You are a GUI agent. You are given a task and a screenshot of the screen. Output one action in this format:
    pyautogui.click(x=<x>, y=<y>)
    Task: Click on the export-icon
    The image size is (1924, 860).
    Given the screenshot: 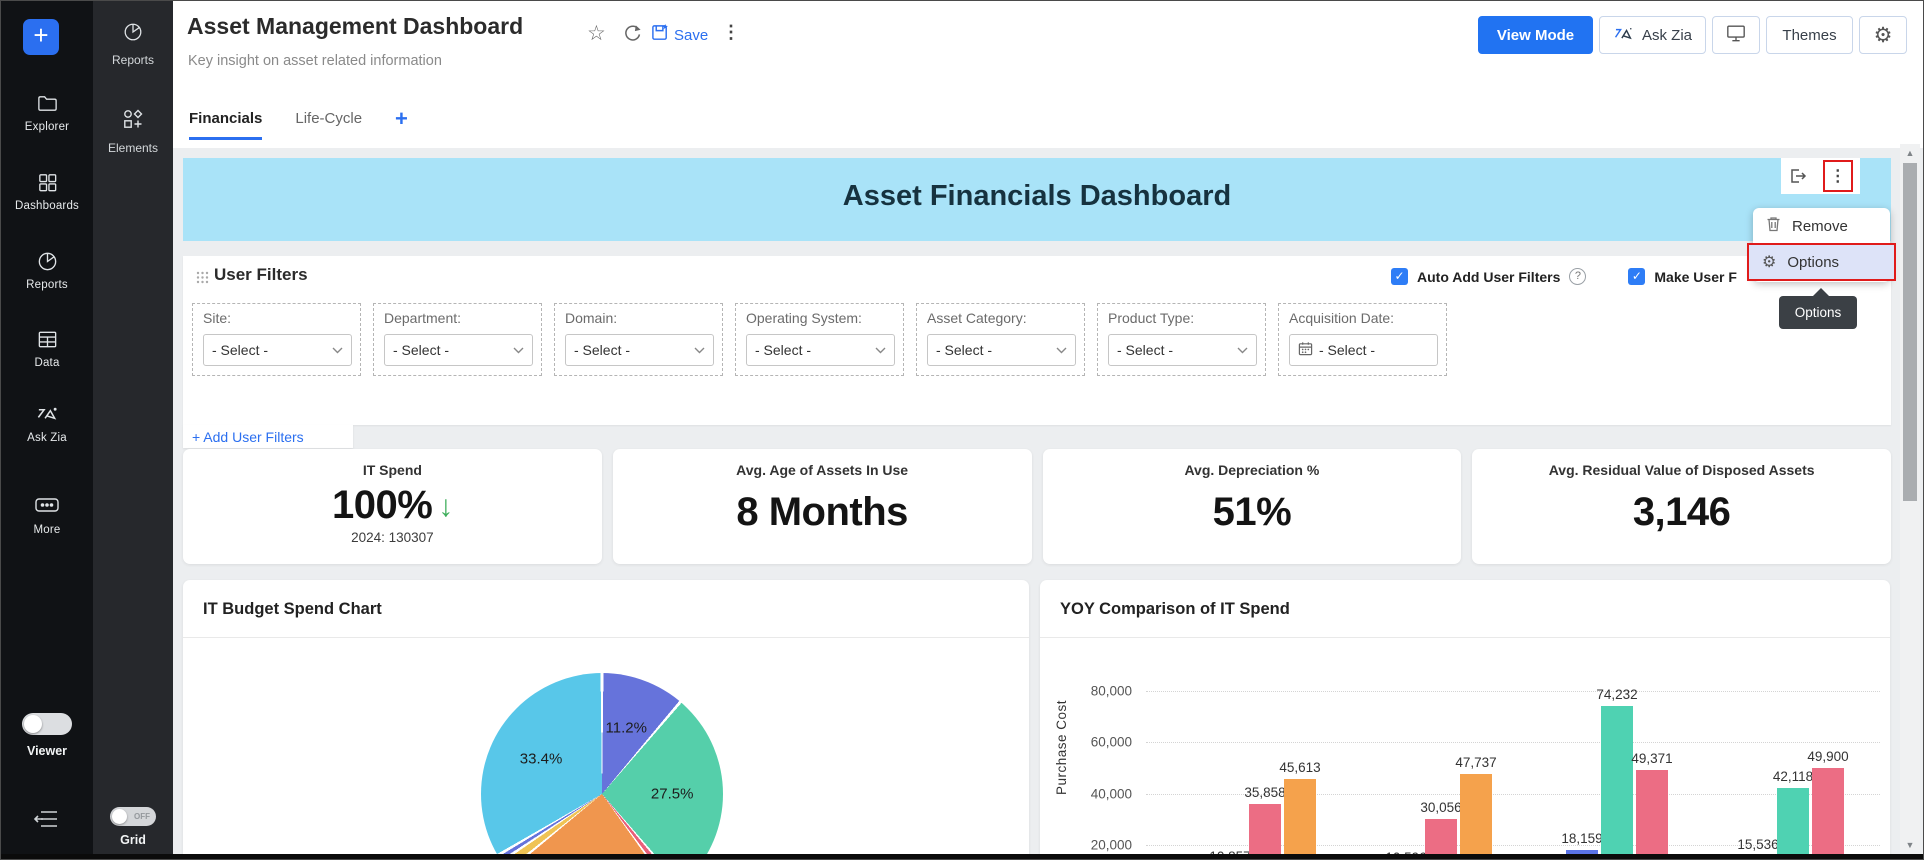 What is the action you would take?
    pyautogui.click(x=1798, y=176)
    